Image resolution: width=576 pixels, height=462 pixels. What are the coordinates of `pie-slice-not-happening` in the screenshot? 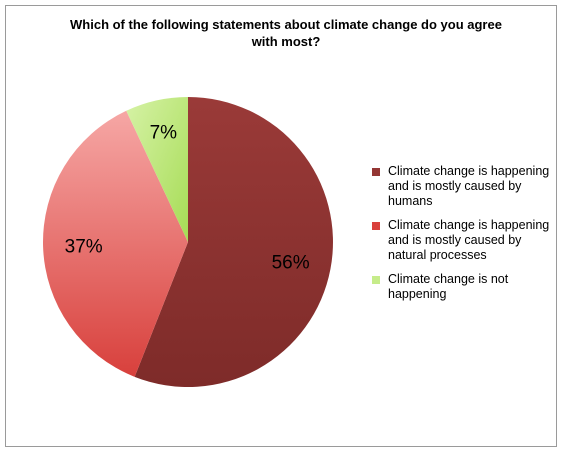 It's located at (157, 169).